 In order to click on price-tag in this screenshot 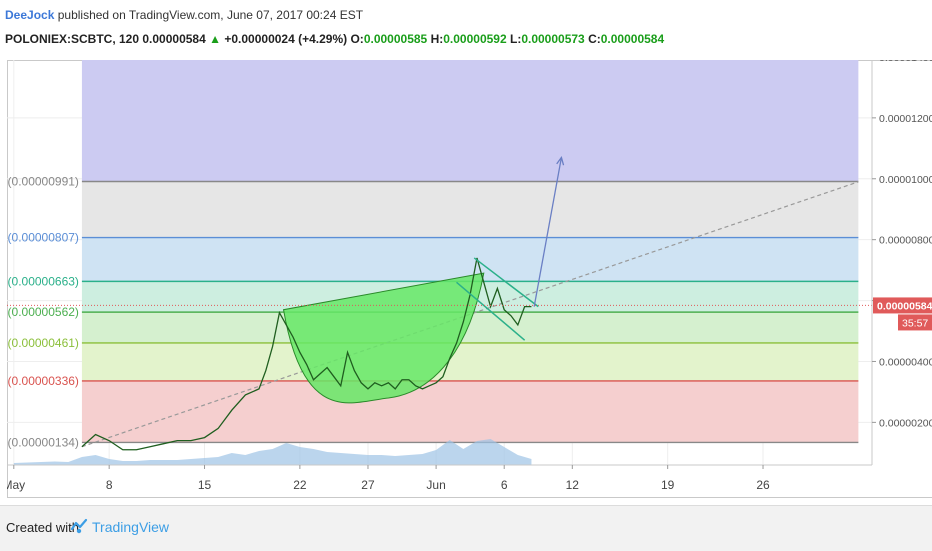, I will do `click(902, 305)`.